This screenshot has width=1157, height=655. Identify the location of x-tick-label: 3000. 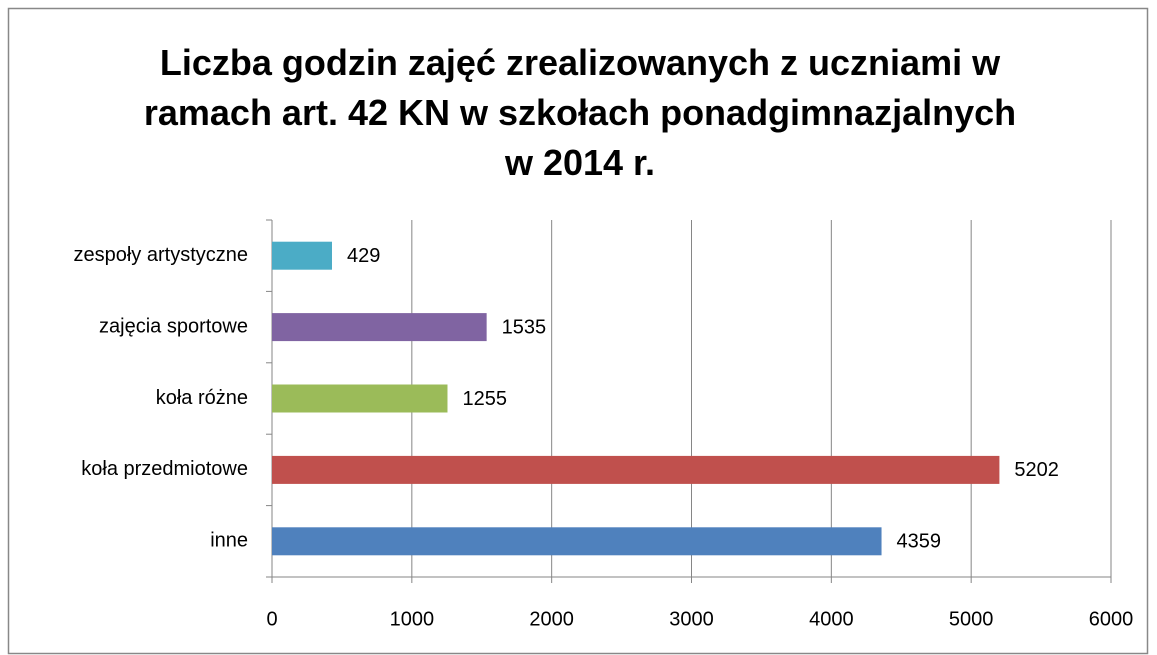
(691, 619).